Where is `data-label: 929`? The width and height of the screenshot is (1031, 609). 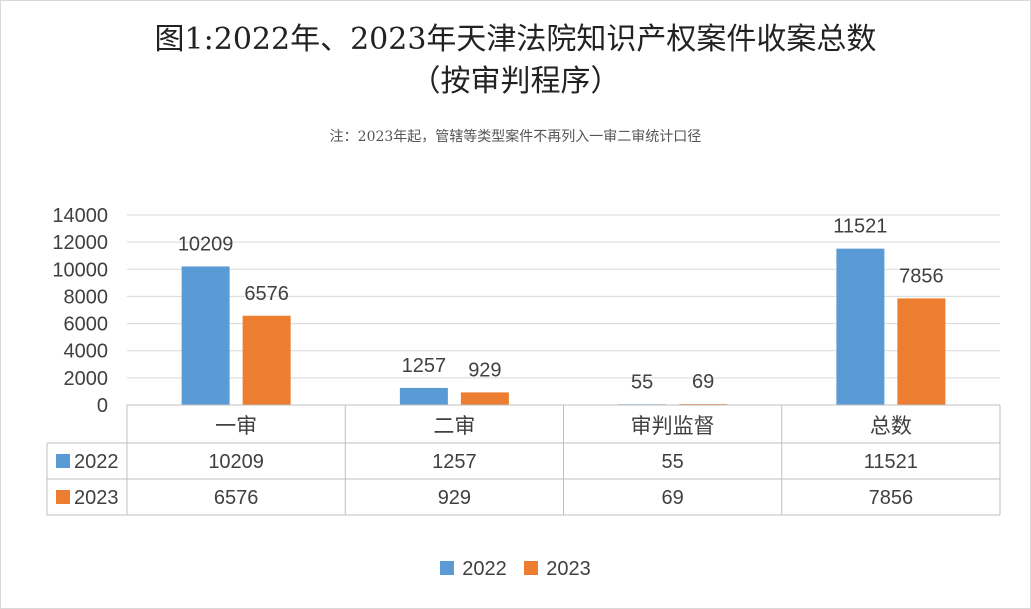
data-label: 929 is located at coordinates (484, 370).